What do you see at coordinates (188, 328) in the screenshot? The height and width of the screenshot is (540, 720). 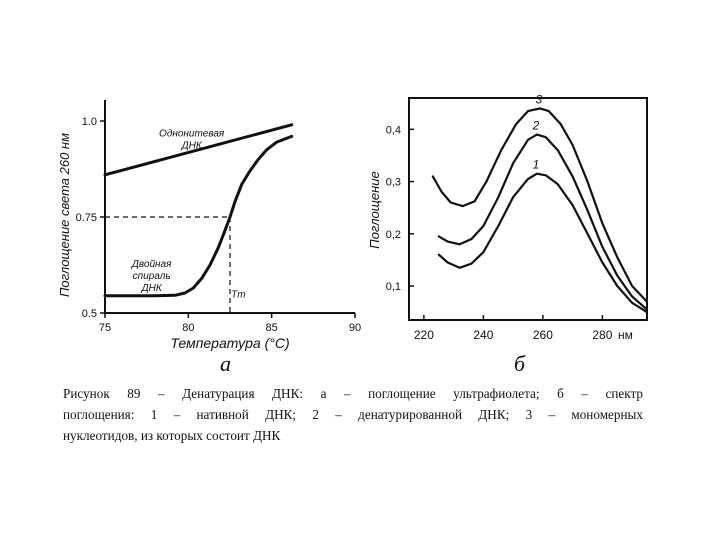 I see `chart-a-x-tick-label: 80` at bounding box center [188, 328].